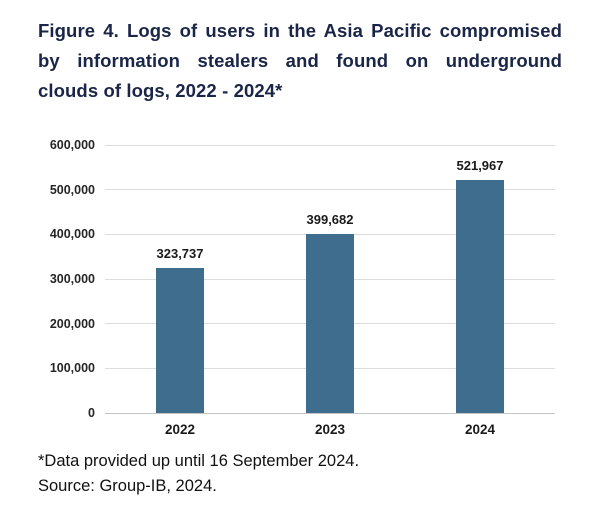 The height and width of the screenshot is (508, 600). What do you see at coordinates (72, 323) in the screenshot?
I see `y-axis-tick-label: 200,000` at bounding box center [72, 323].